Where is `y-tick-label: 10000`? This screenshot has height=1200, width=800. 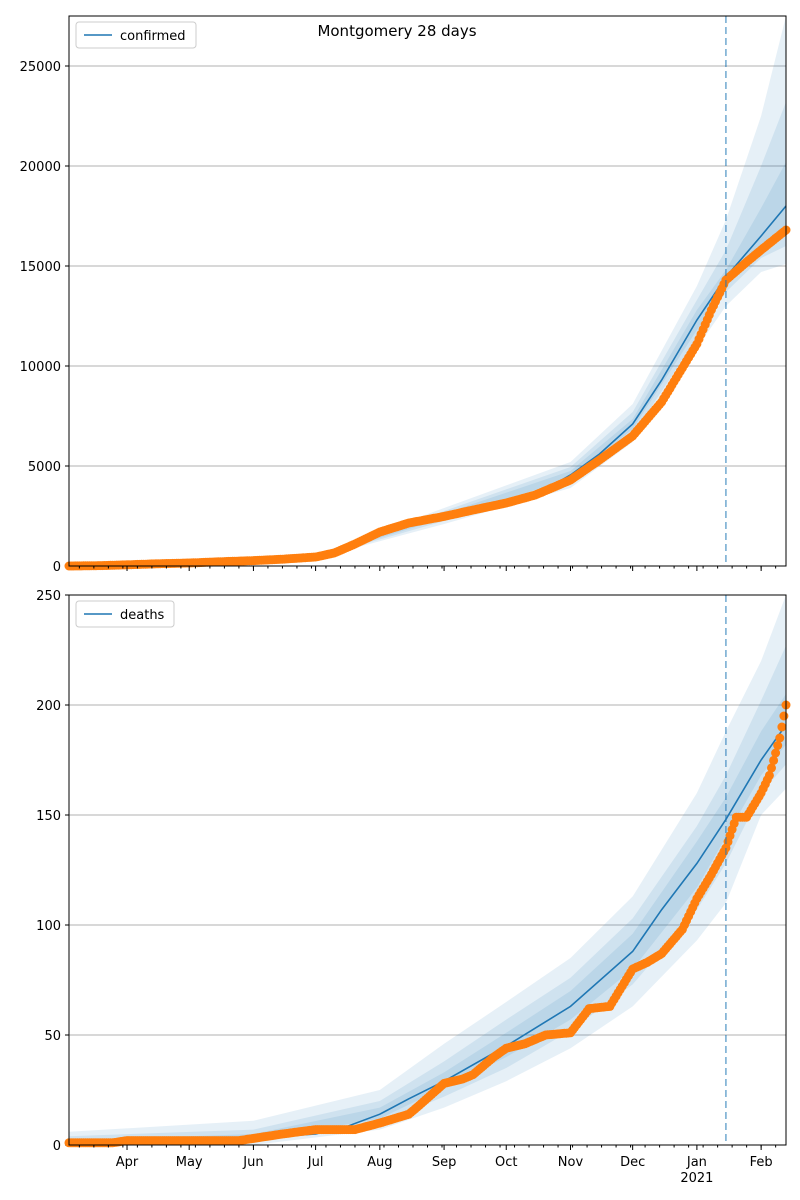 y-tick-label: 10000 is located at coordinates (40, 367).